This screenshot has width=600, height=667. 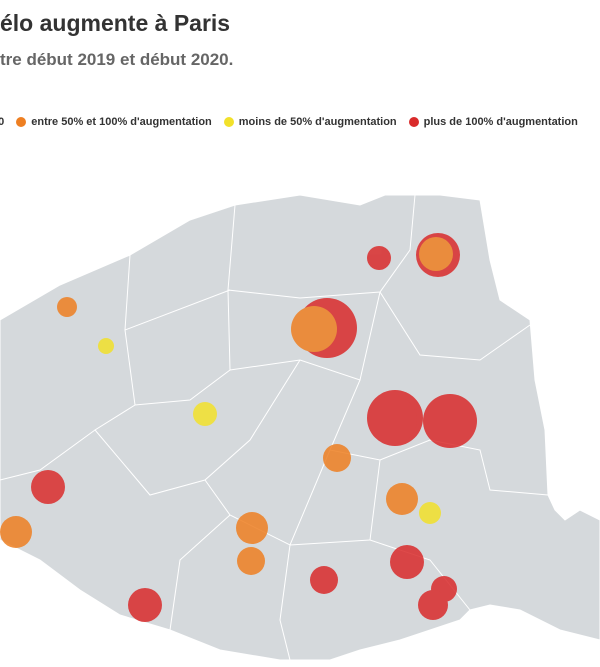 What do you see at coordinates (115, 23) in the screenshot?
I see `title: élo augmente à Paris` at bounding box center [115, 23].